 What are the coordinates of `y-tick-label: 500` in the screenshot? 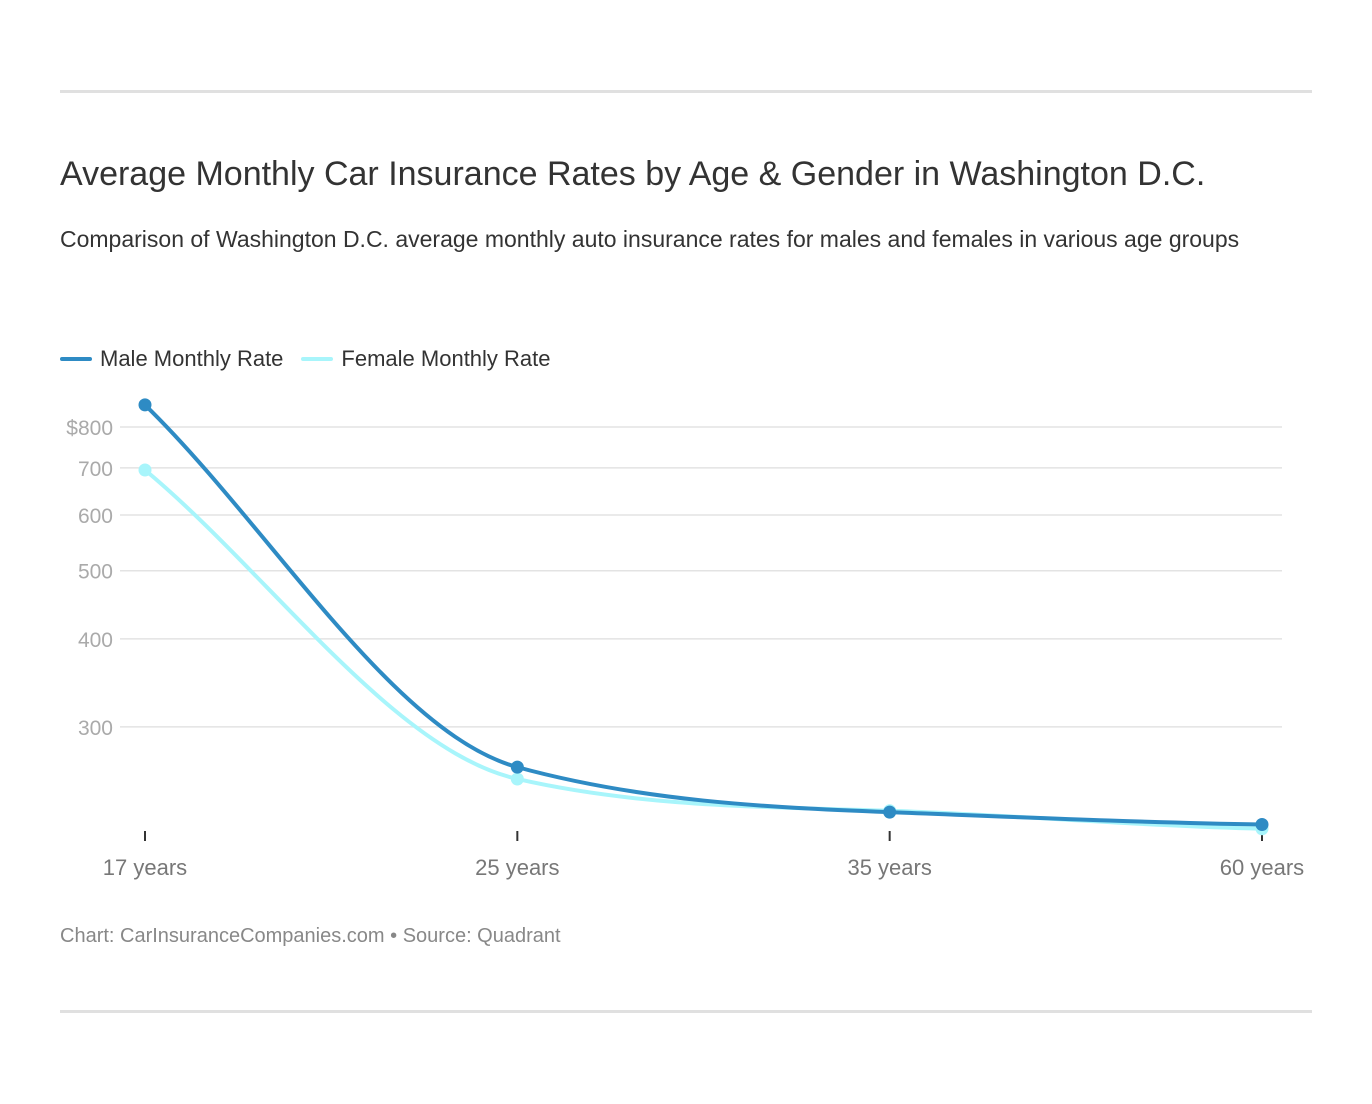 It's located at (95, 572).